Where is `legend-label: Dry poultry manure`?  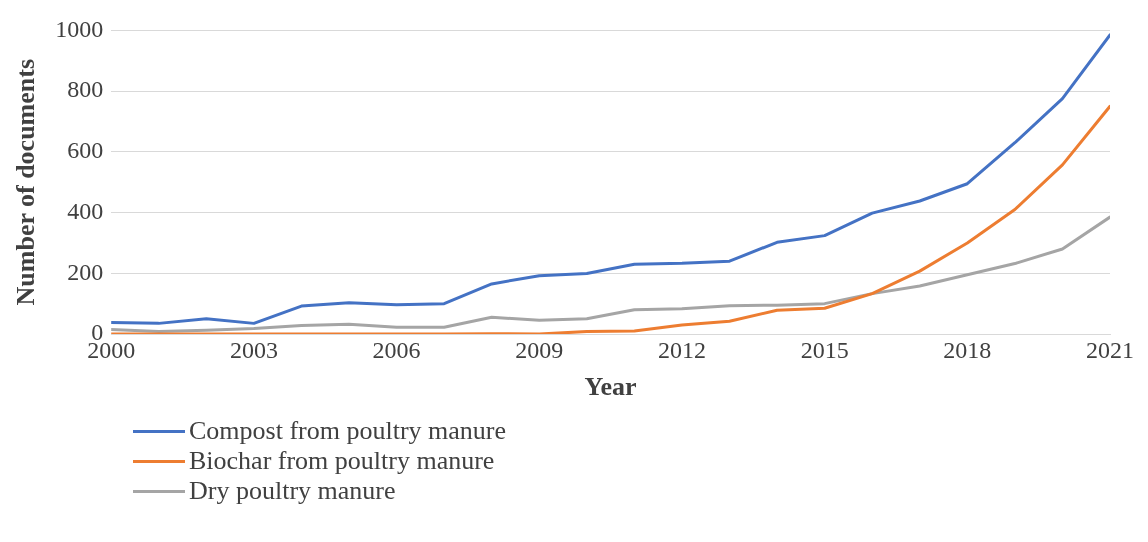 legend-label: Dry poultry manure is located at coordinates (292, 491).